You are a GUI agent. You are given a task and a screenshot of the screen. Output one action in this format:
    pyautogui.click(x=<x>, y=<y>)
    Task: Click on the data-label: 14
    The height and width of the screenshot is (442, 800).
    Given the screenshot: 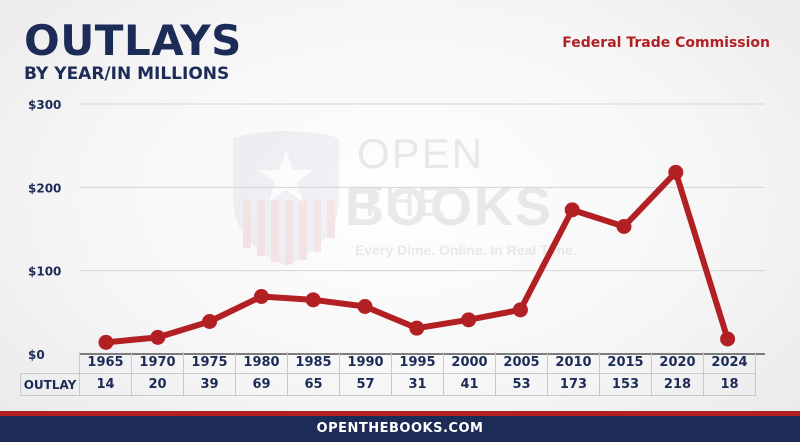 What is the action you would take?
    pyautogui.click(x=105, y=384)
    